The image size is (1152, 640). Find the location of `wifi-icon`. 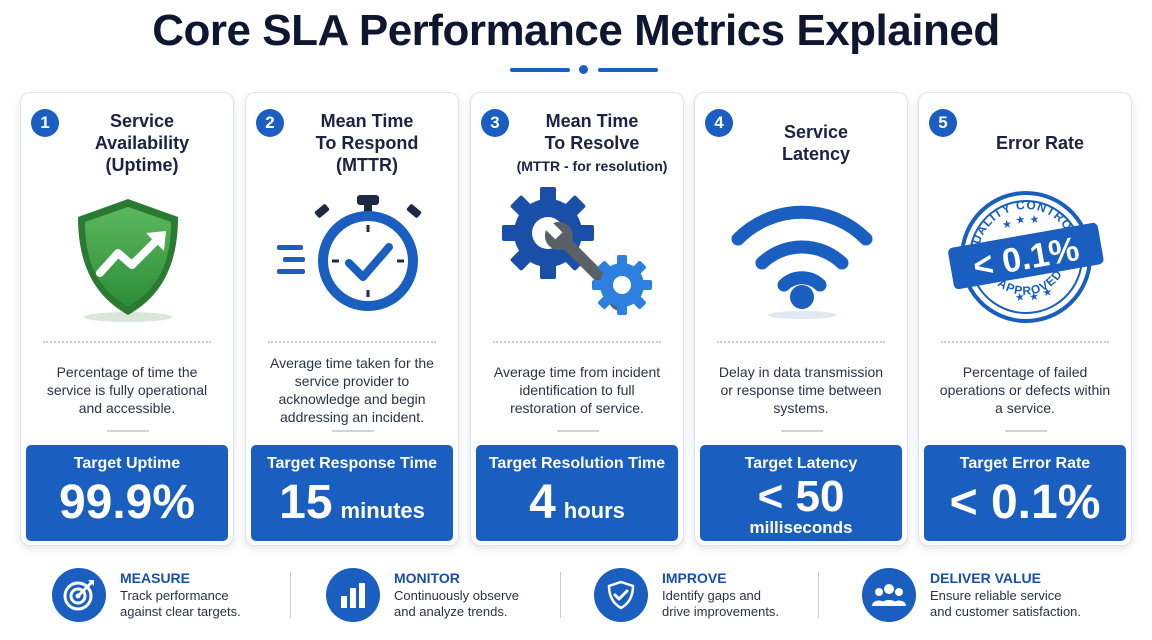

wifi-icon is located at coordinates (802, 257).